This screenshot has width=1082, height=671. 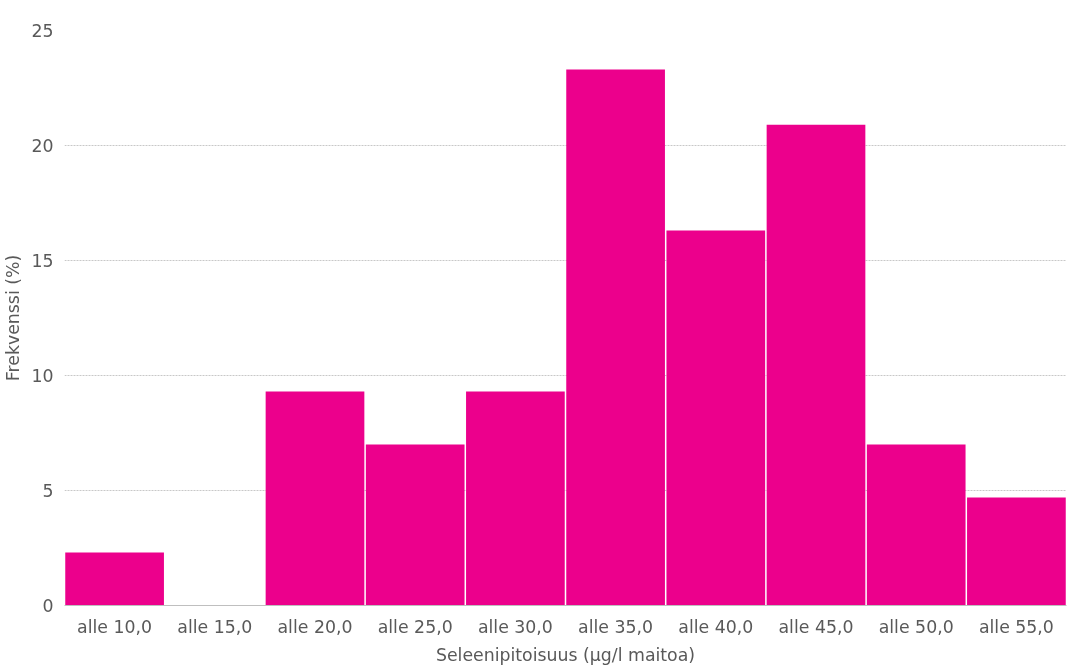 I want to click on x-tick-label: alle 30,0, so click(x=515, y=626).